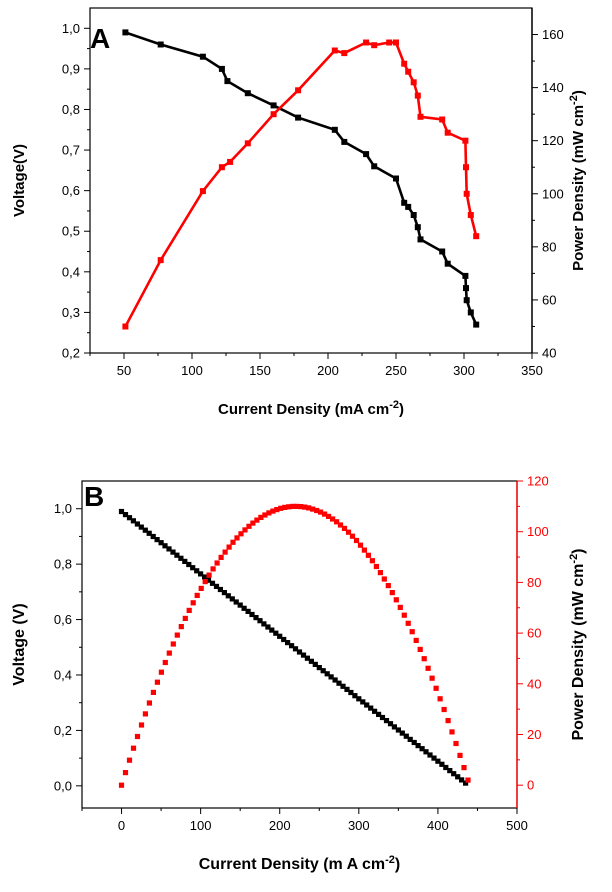 This screenshot has width=612, height=892. I want to click on y2-tick-label: 40, so click(534, 683).